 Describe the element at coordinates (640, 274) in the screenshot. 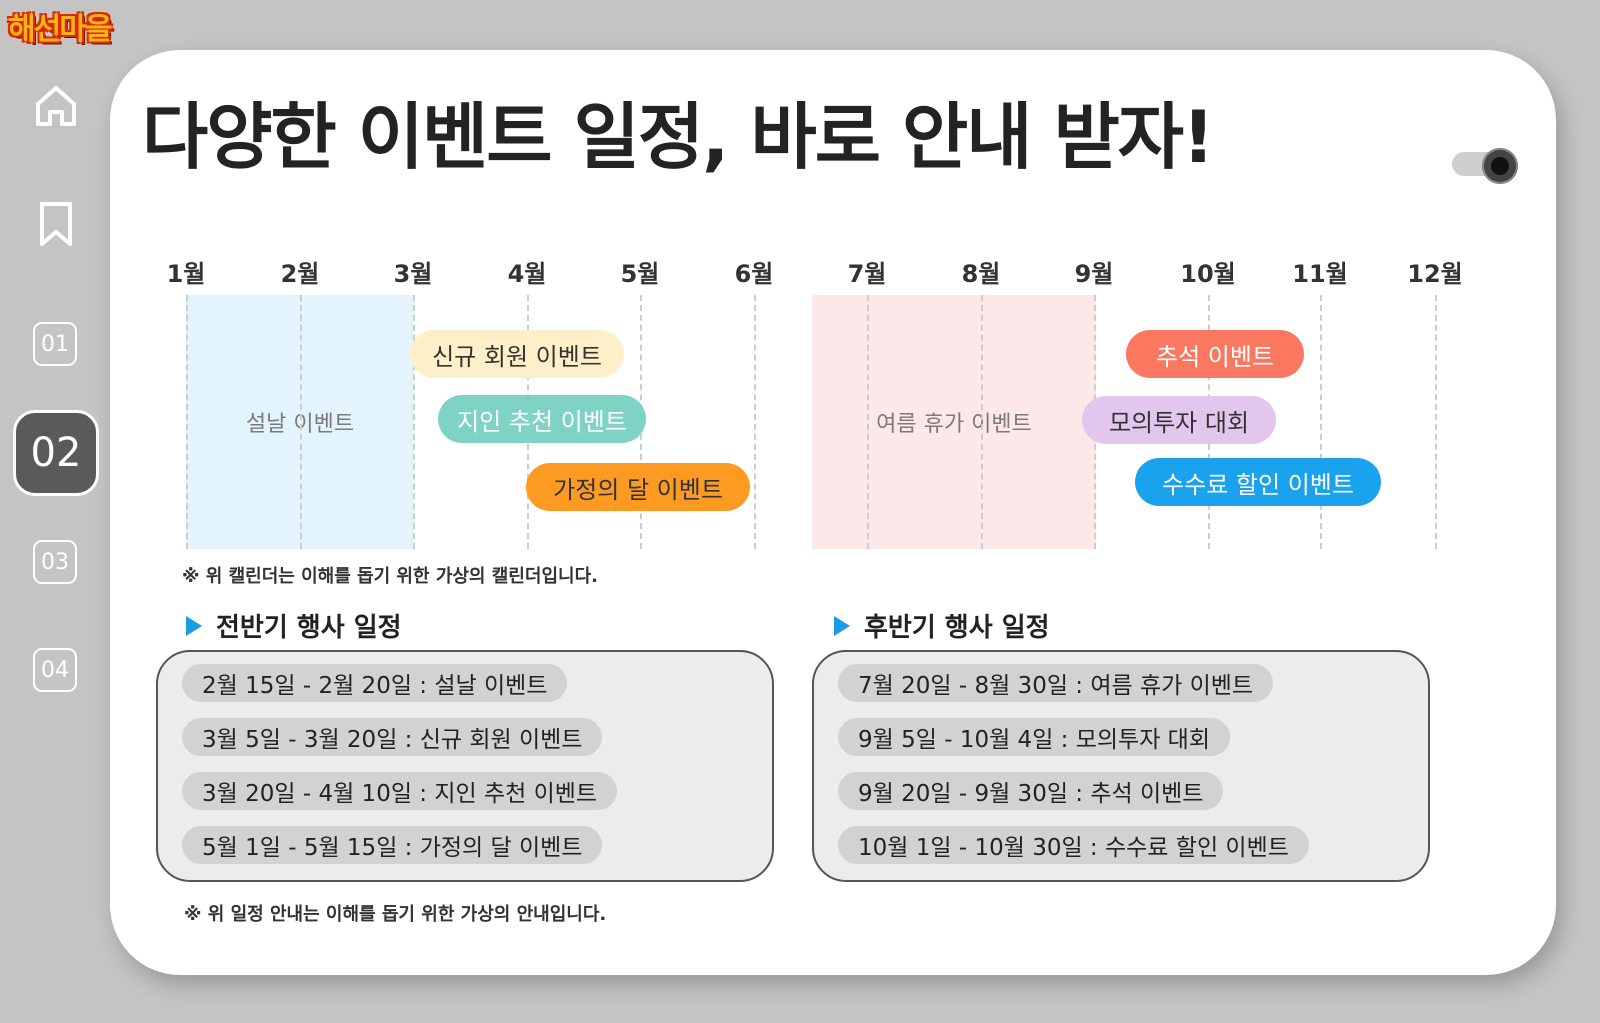

I see `month-label: 5월` at that location.